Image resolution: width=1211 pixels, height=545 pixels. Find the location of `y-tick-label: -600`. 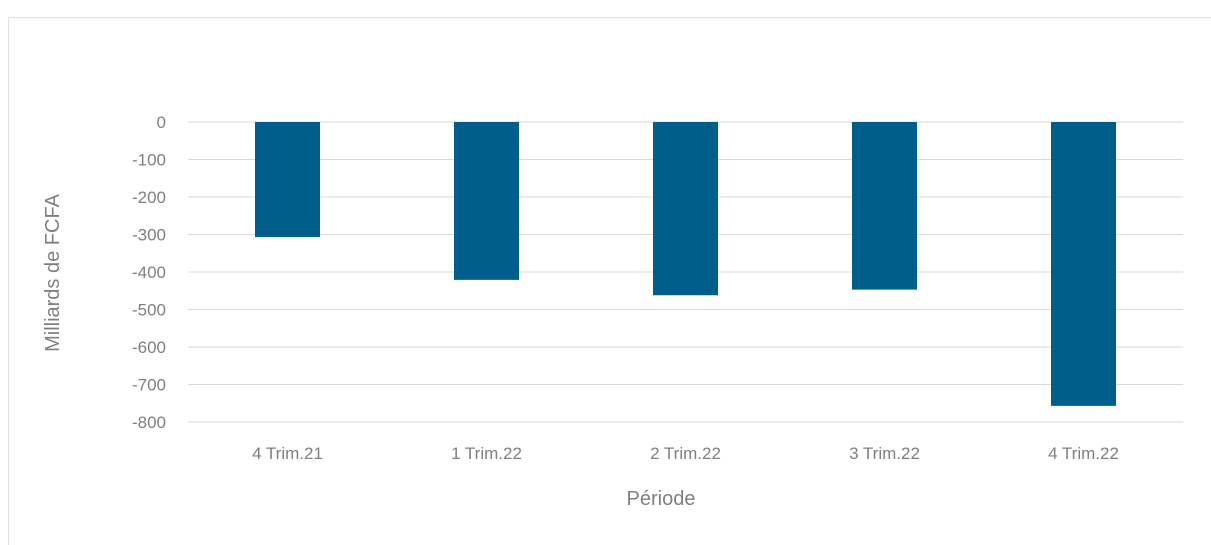

y-tick-label: -600 is located at coordinates (149, 347).